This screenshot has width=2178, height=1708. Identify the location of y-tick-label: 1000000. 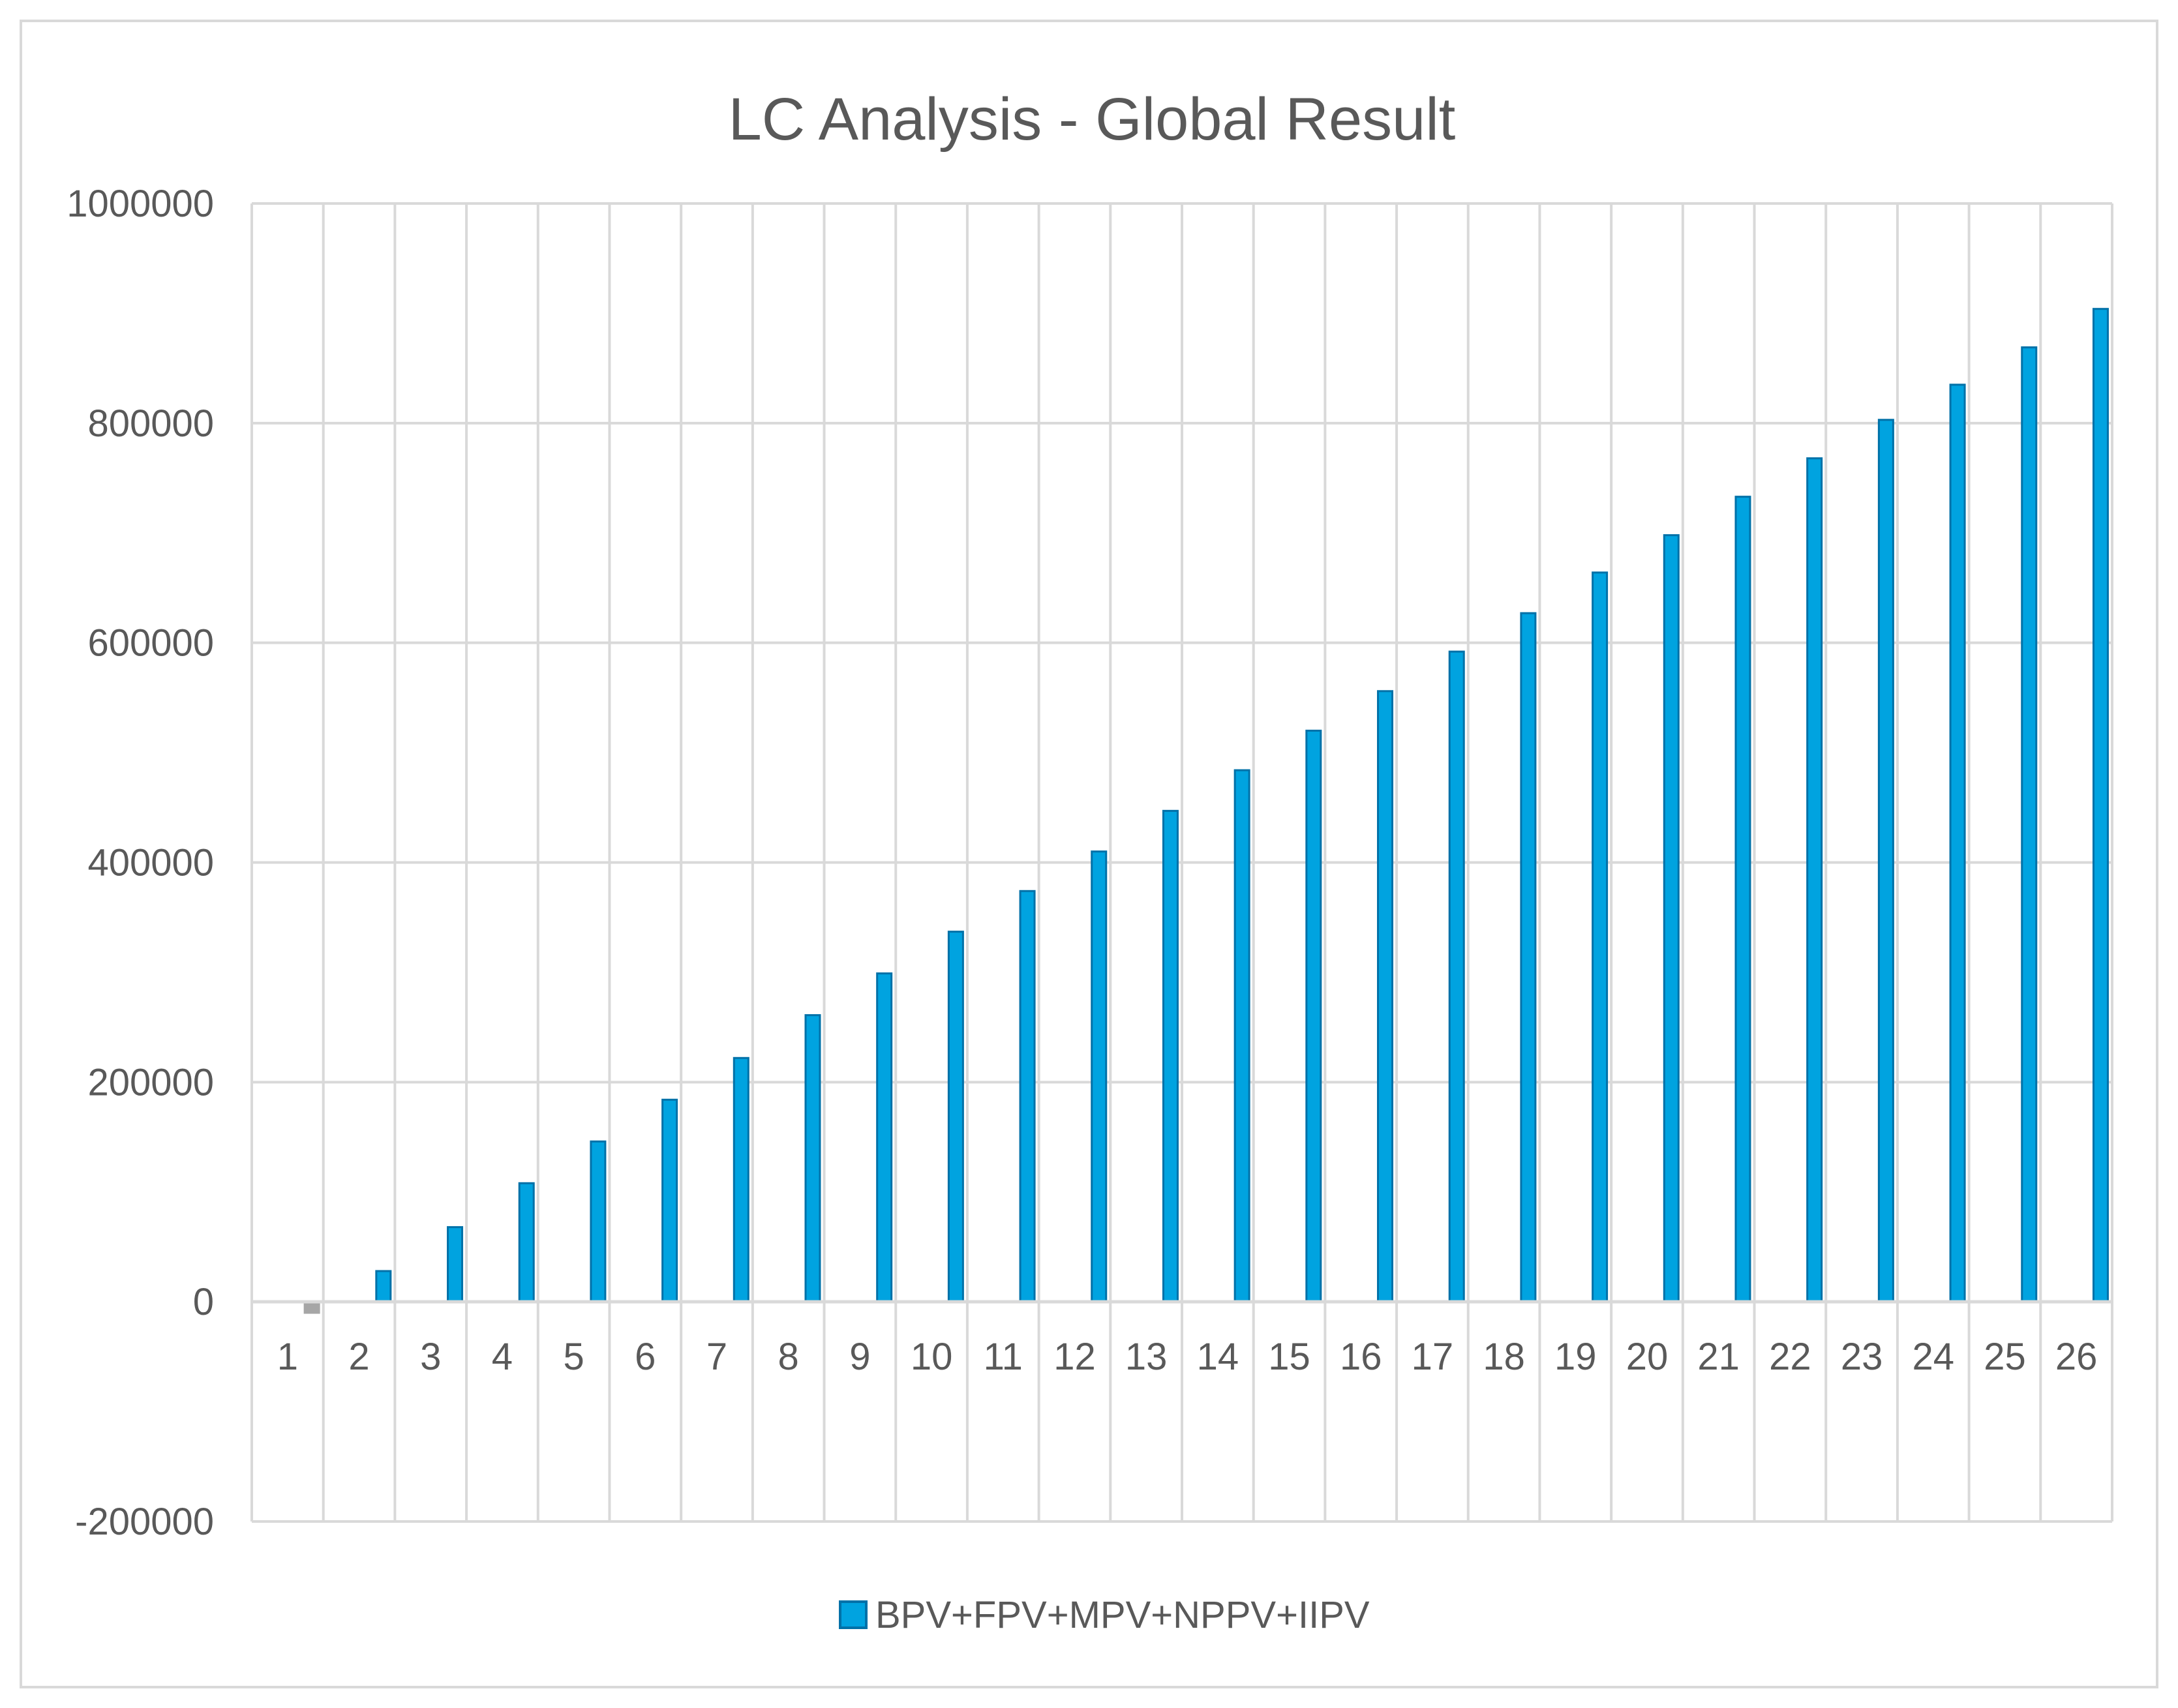
(140, 204).